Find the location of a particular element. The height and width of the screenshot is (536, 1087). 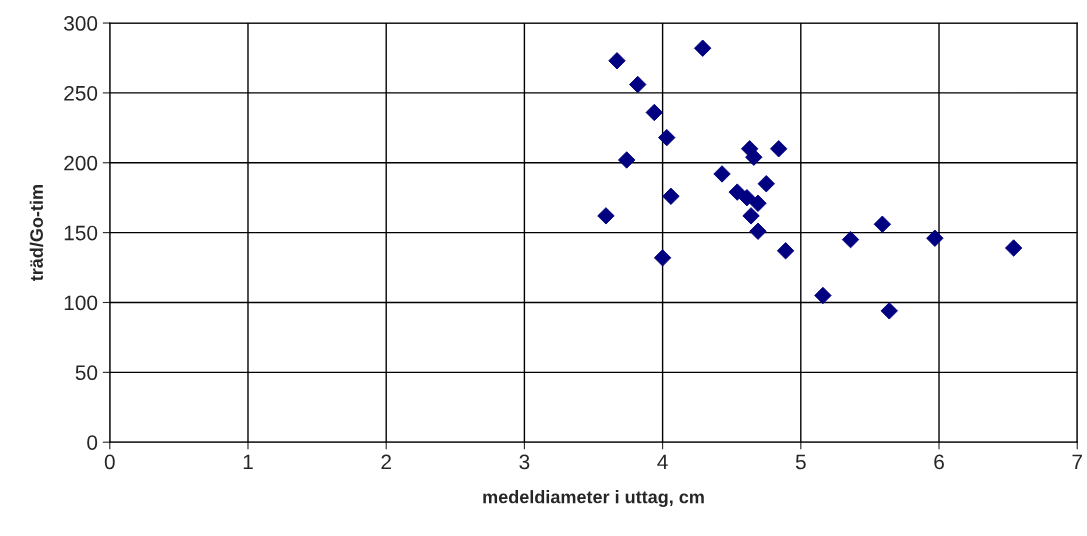

y-tick-label: 200 is located at coordinates (81, 163).